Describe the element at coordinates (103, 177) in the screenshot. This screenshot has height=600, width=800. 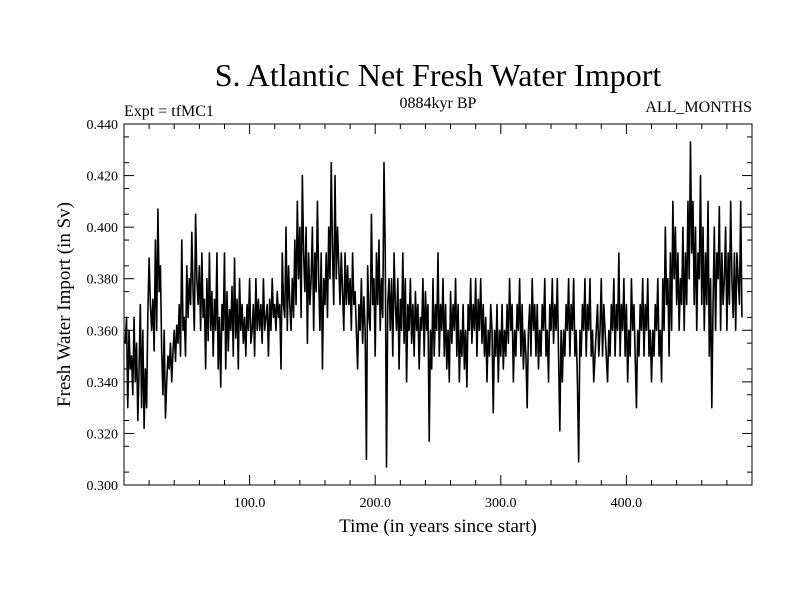
I see `y-tick-label: 0.420` at that location.